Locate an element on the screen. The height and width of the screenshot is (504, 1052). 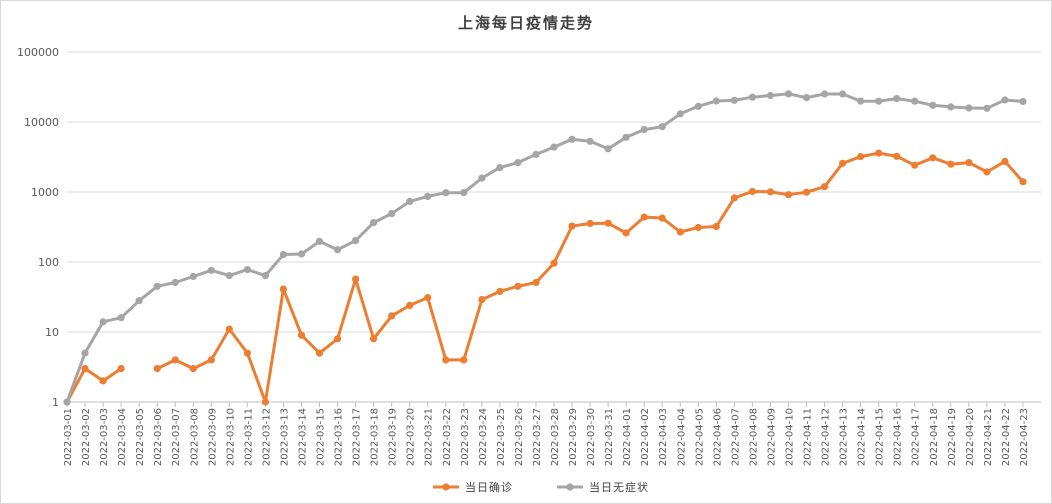
x-tick-label: 2022-04-21 is located at coordinates (988, 437).